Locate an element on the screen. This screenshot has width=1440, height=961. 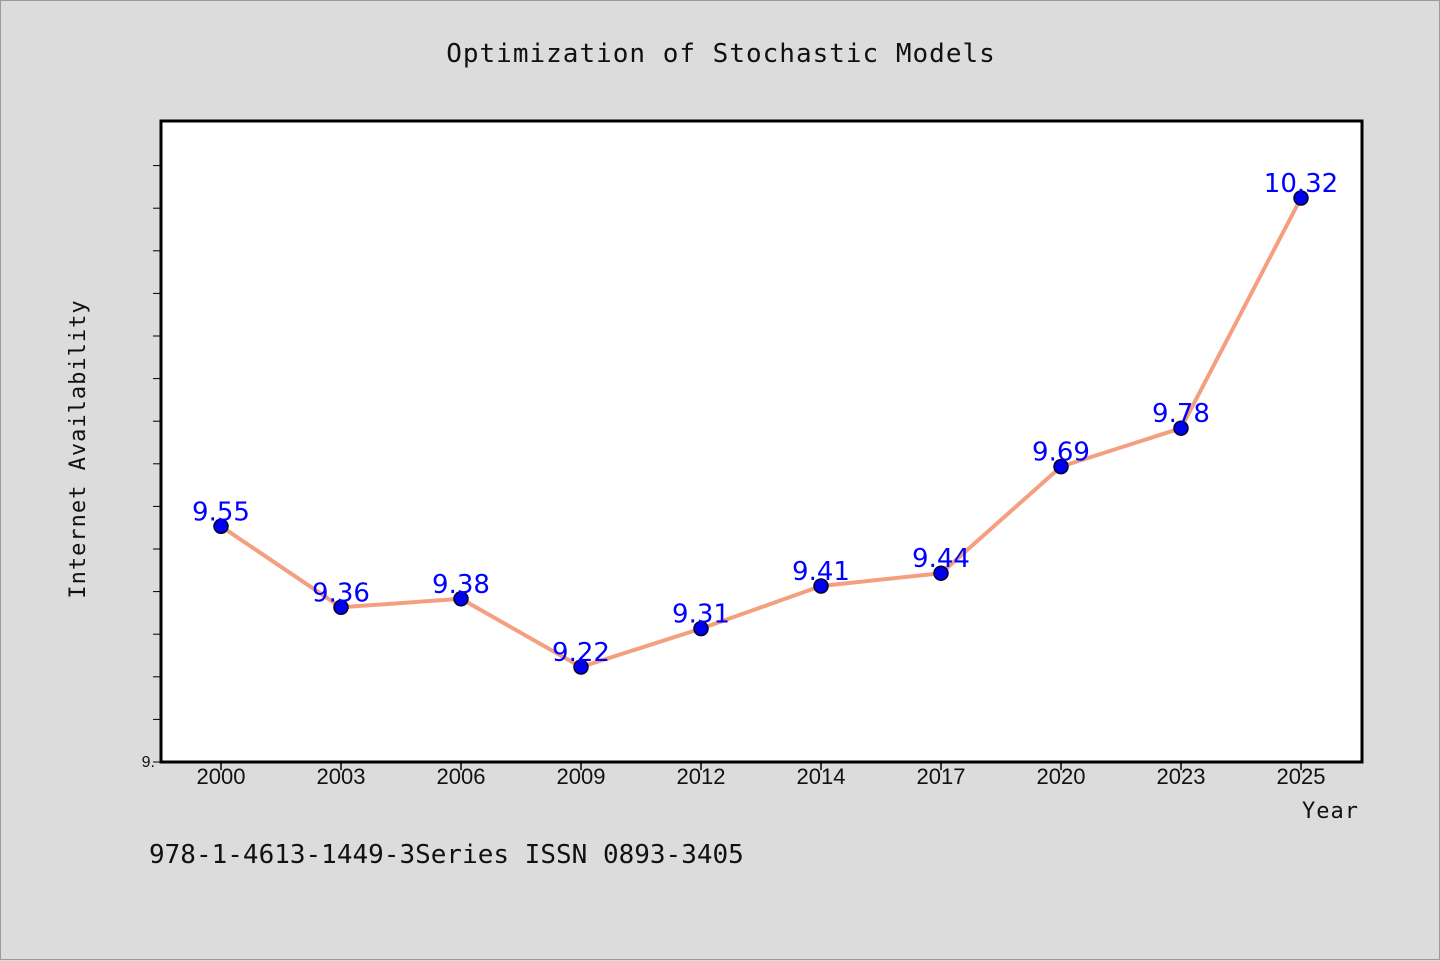
x-tick-label: 2006 is located at coordinates (461, 776).